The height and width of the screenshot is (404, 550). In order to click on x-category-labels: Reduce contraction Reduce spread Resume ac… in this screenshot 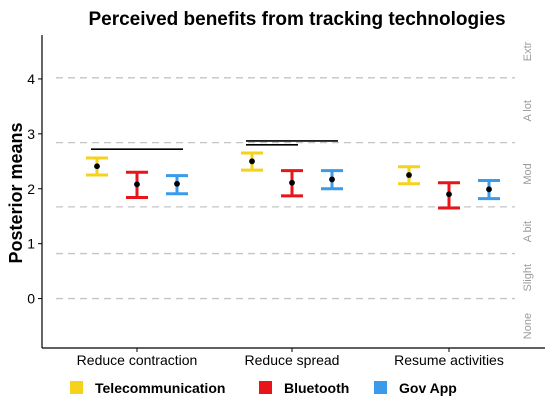, I will do `click(290, 358)`.